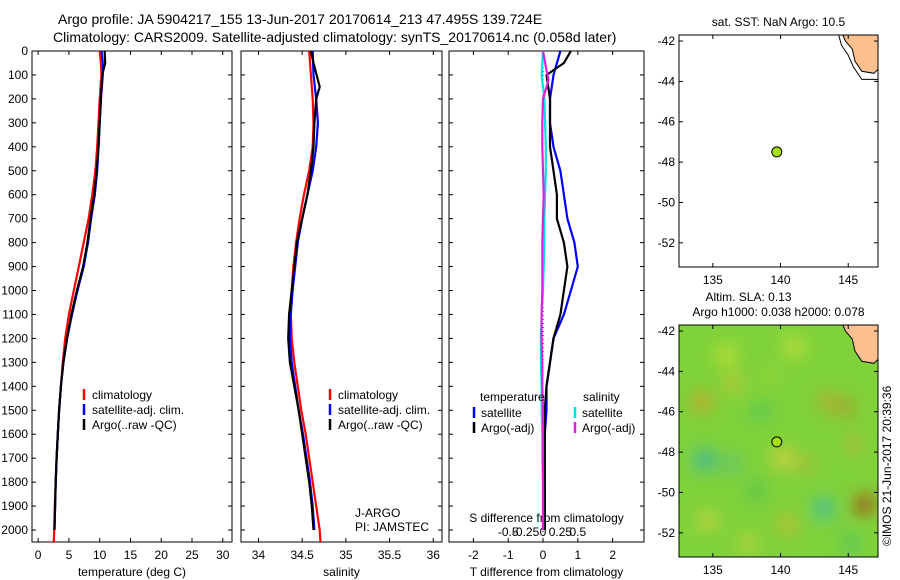 This screenshot has height=580, width=900. I want to click on sla-anomalies, so click(784, 444).